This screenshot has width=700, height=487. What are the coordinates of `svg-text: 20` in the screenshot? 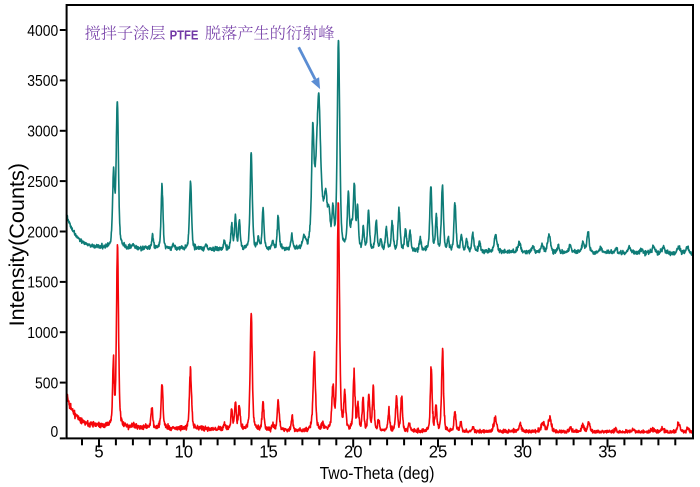 It's located at (353, 451).